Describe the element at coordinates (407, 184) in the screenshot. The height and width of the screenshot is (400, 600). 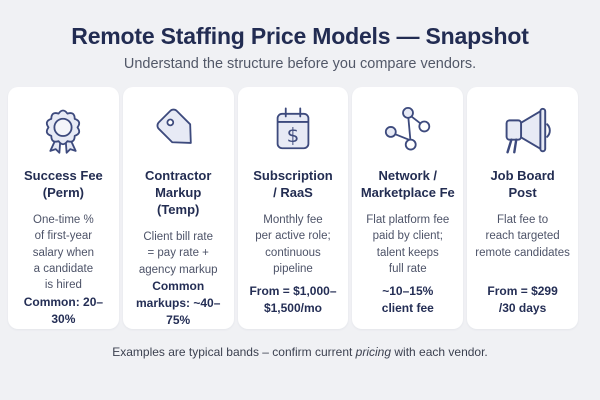
I see `card-title: Network / Marketplace Fe` at that location.